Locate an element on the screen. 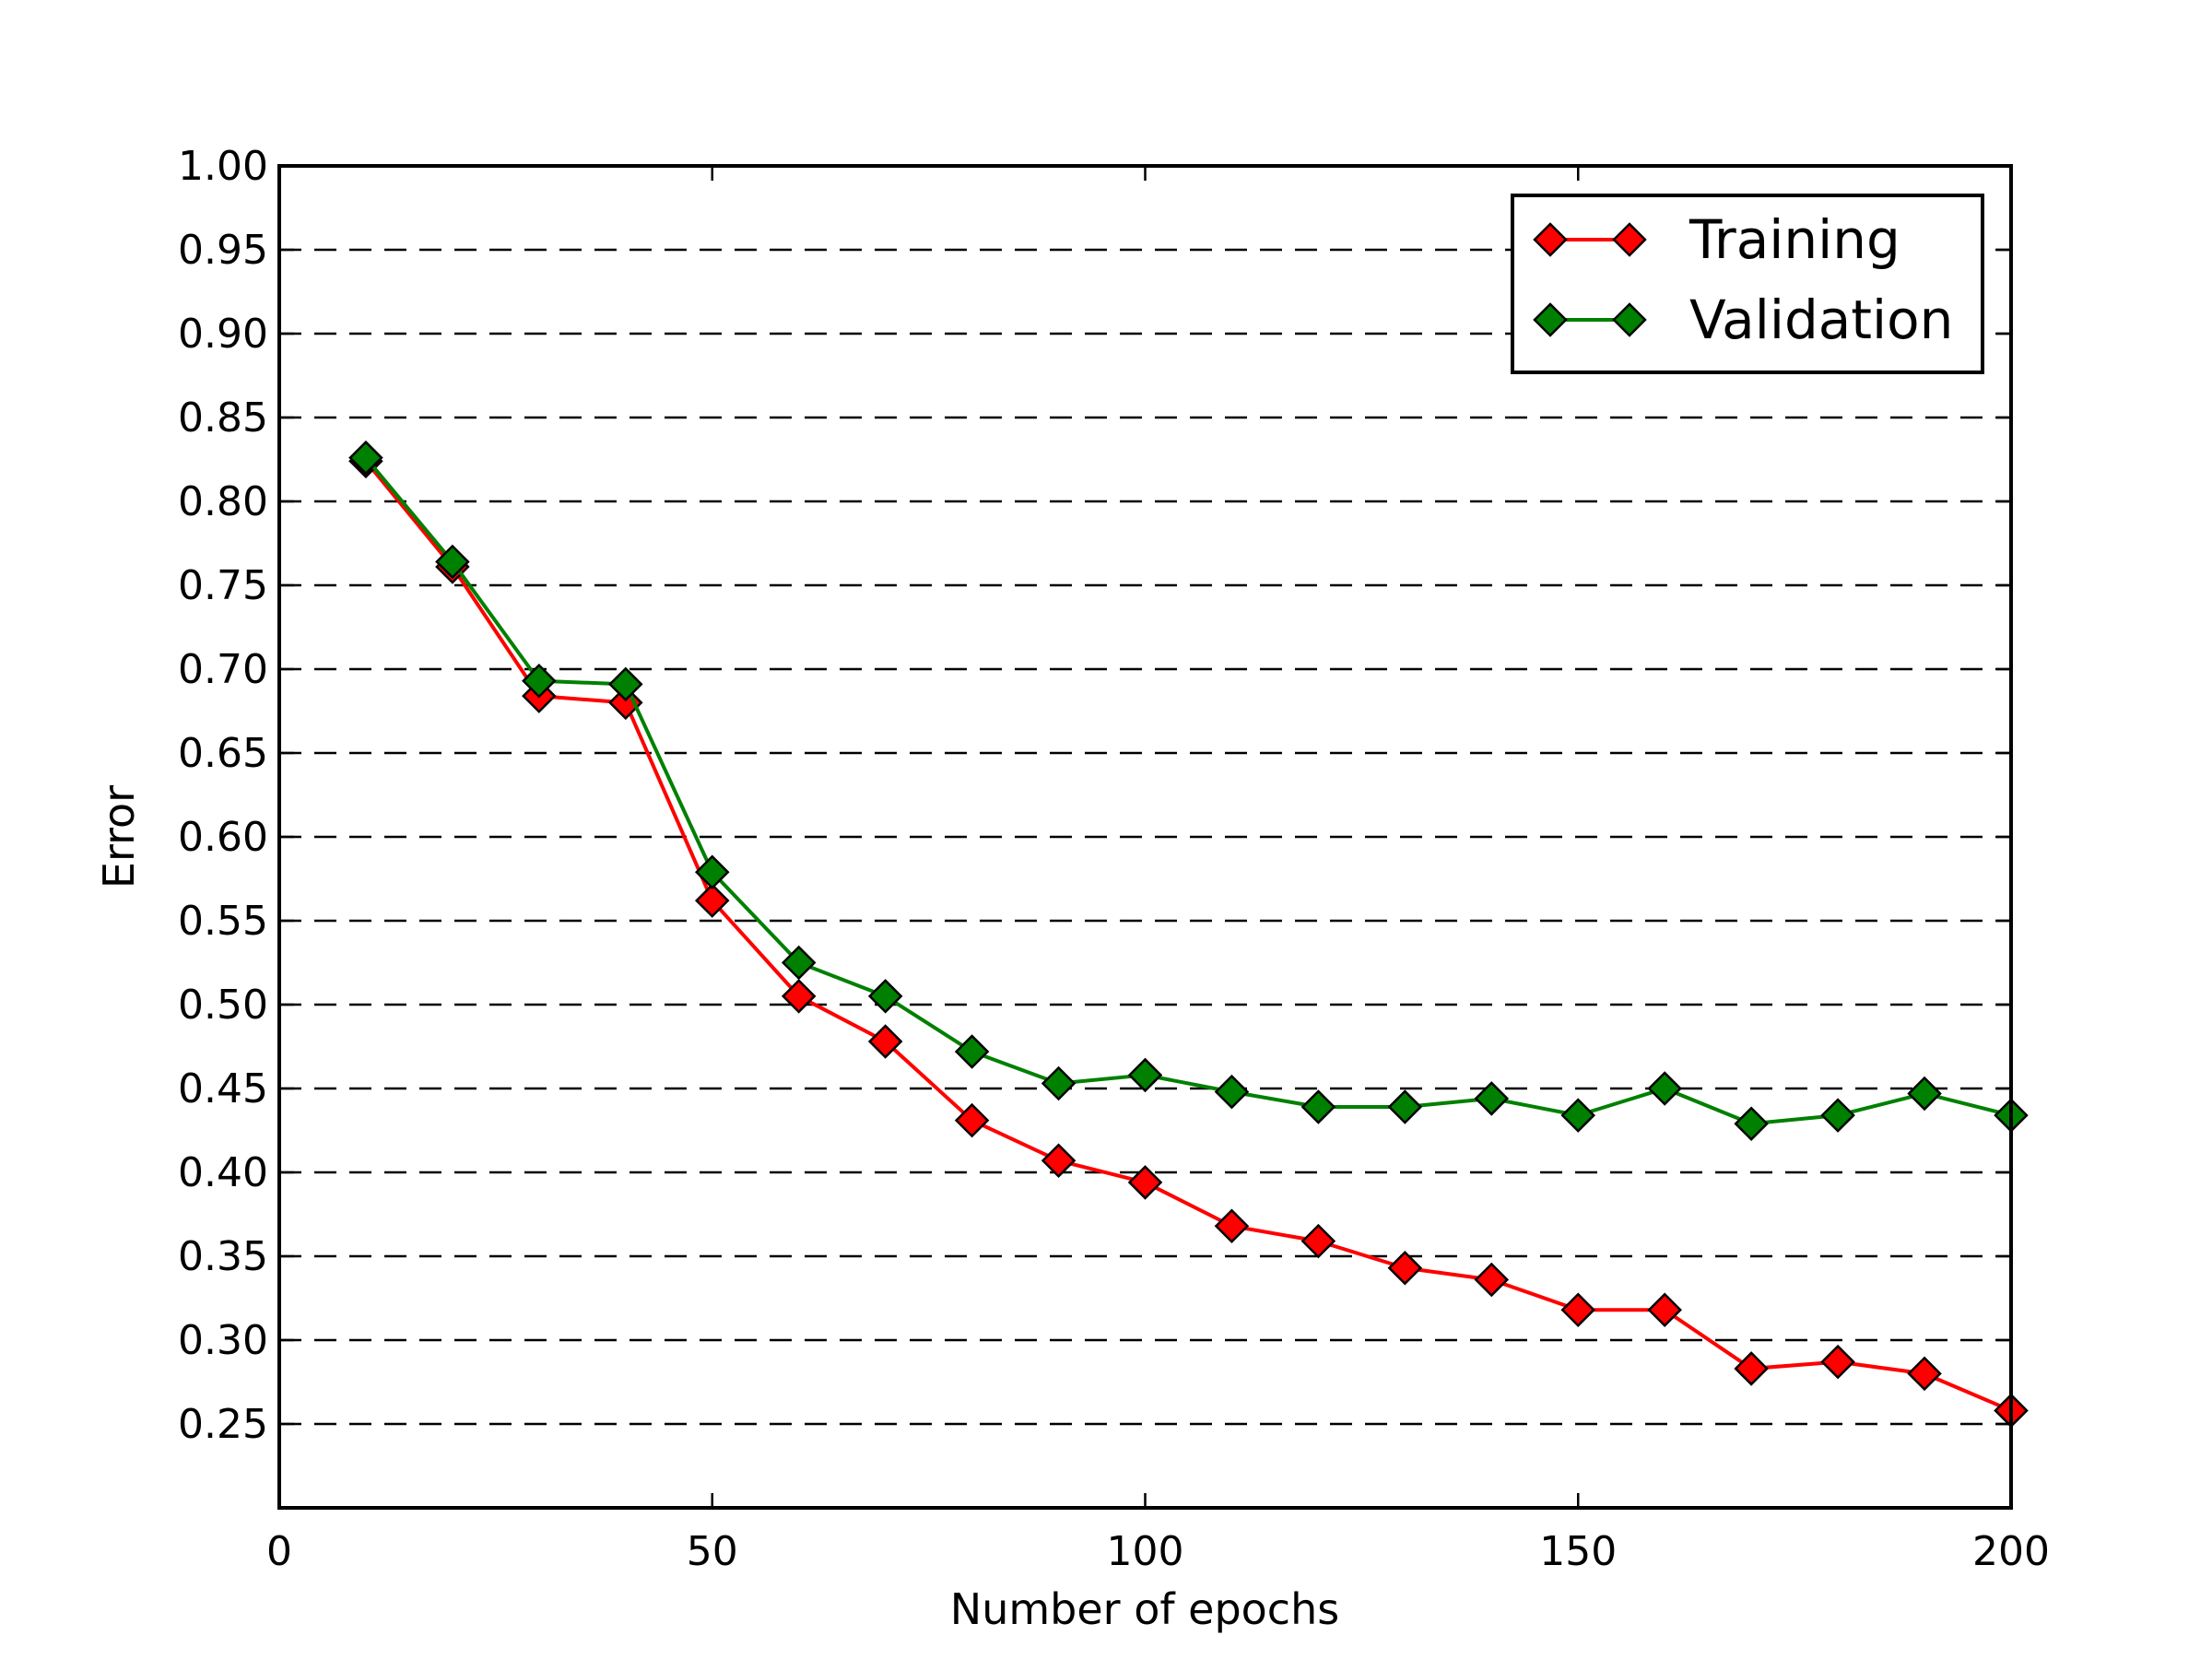 The image size is (2212, 1659). y-tick-label: 0.85 is located at coordinates (223, 417).